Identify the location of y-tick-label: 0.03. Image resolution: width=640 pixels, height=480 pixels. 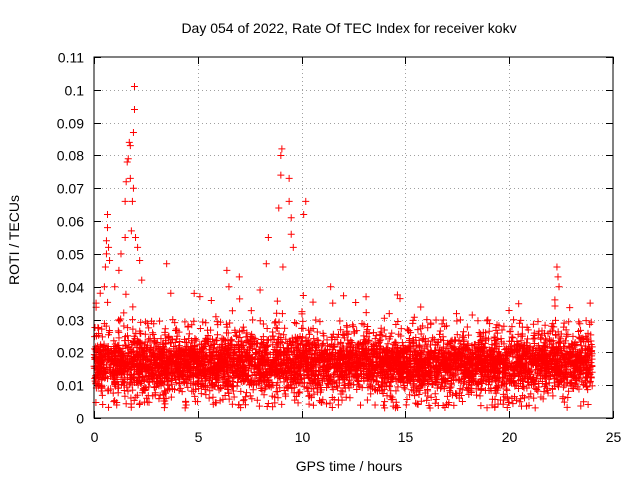
(70, 321).